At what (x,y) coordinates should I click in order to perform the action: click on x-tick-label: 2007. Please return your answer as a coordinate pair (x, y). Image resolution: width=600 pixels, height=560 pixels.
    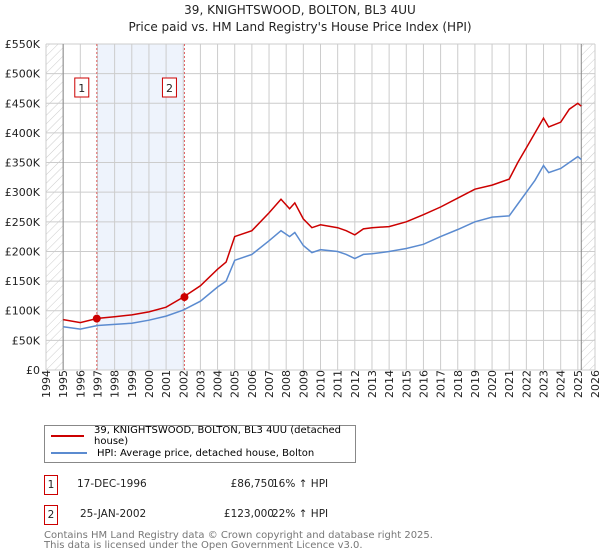
    Looking at the image, I should click on (269, 384).